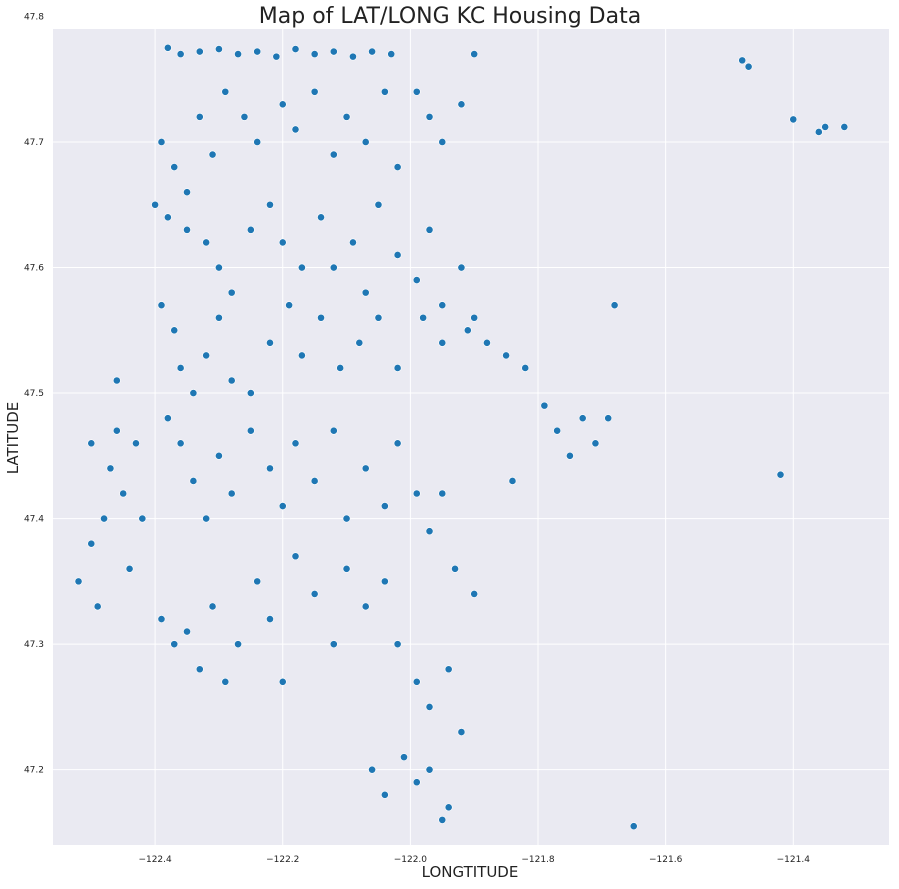  I want to click on y-tick-label: 47.8, so click(34, 17).